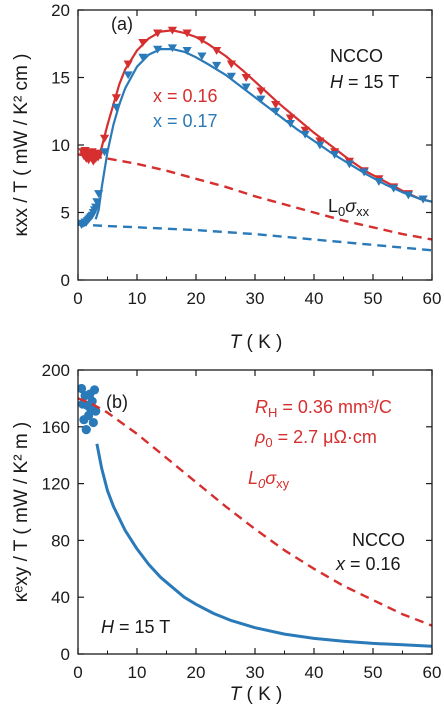  I want to click on panel-a-series-0-point, so click(290, 118).